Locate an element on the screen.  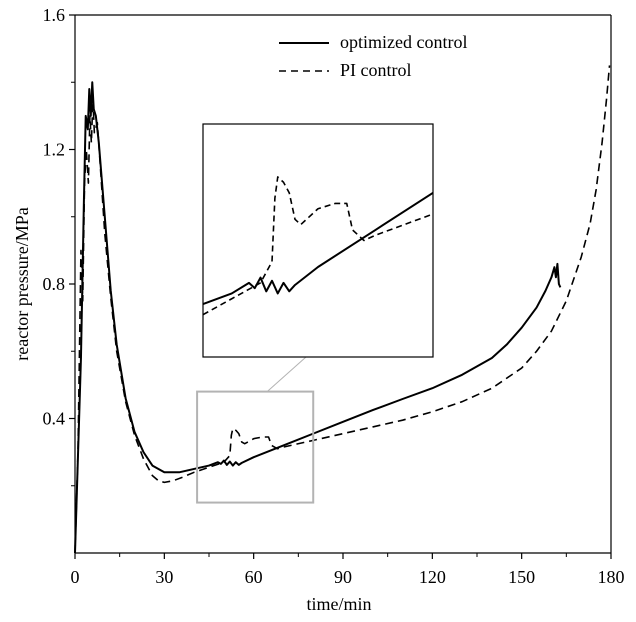
inset-series-line-pi-control is located at coordinates (318, 246).